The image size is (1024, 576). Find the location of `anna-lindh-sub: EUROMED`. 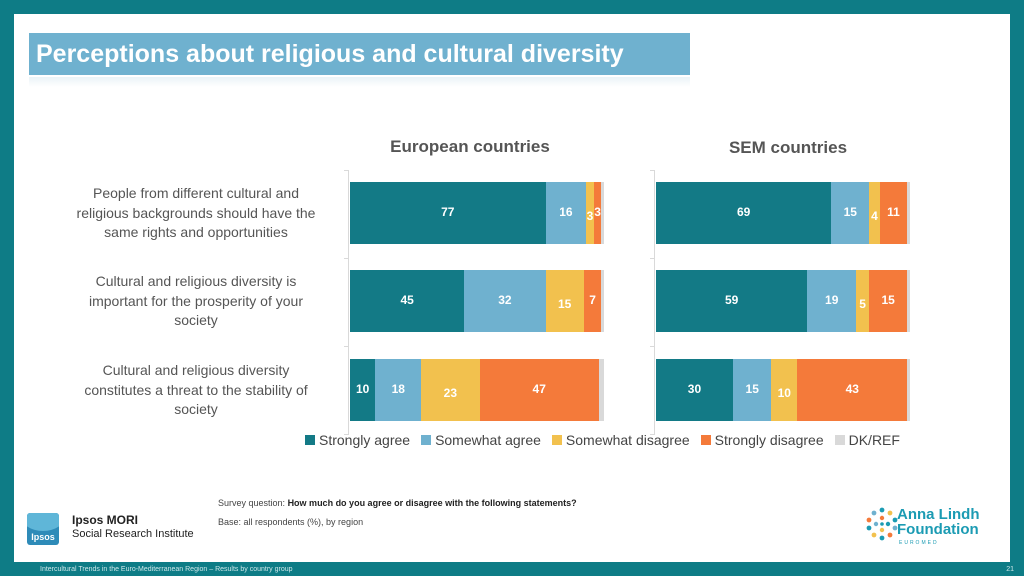

anna-lindh-sub: EUROMED is located at coordinates (919, 543).